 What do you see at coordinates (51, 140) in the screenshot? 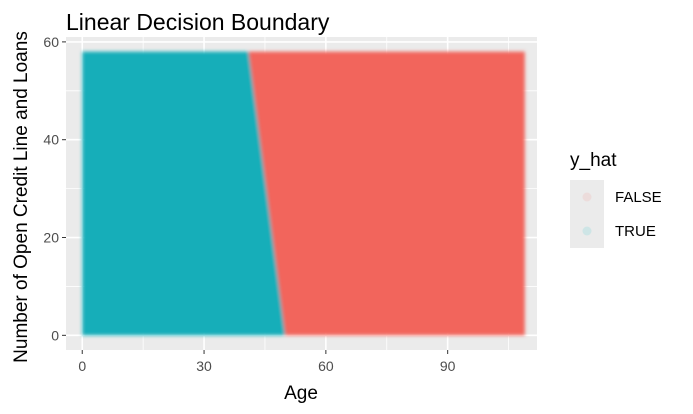
I see `y-tick-label: 40` at bounding box center [51, 140].